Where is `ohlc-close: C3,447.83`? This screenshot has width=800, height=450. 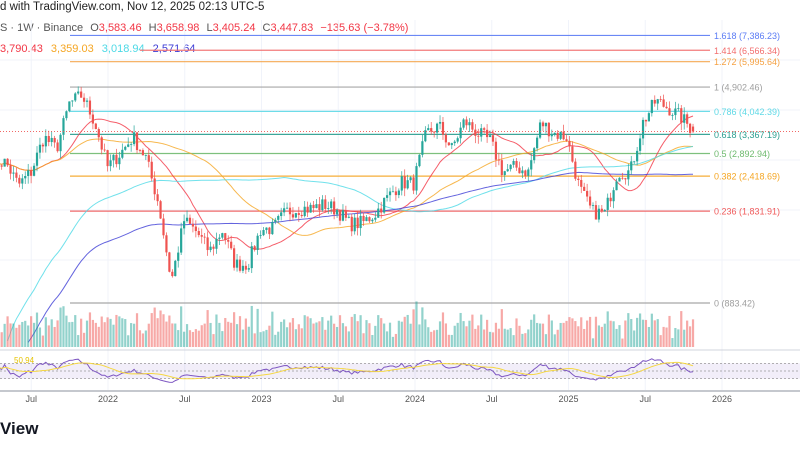
ohlc-close: C3,447.83 is located at coordinates (288, 28).